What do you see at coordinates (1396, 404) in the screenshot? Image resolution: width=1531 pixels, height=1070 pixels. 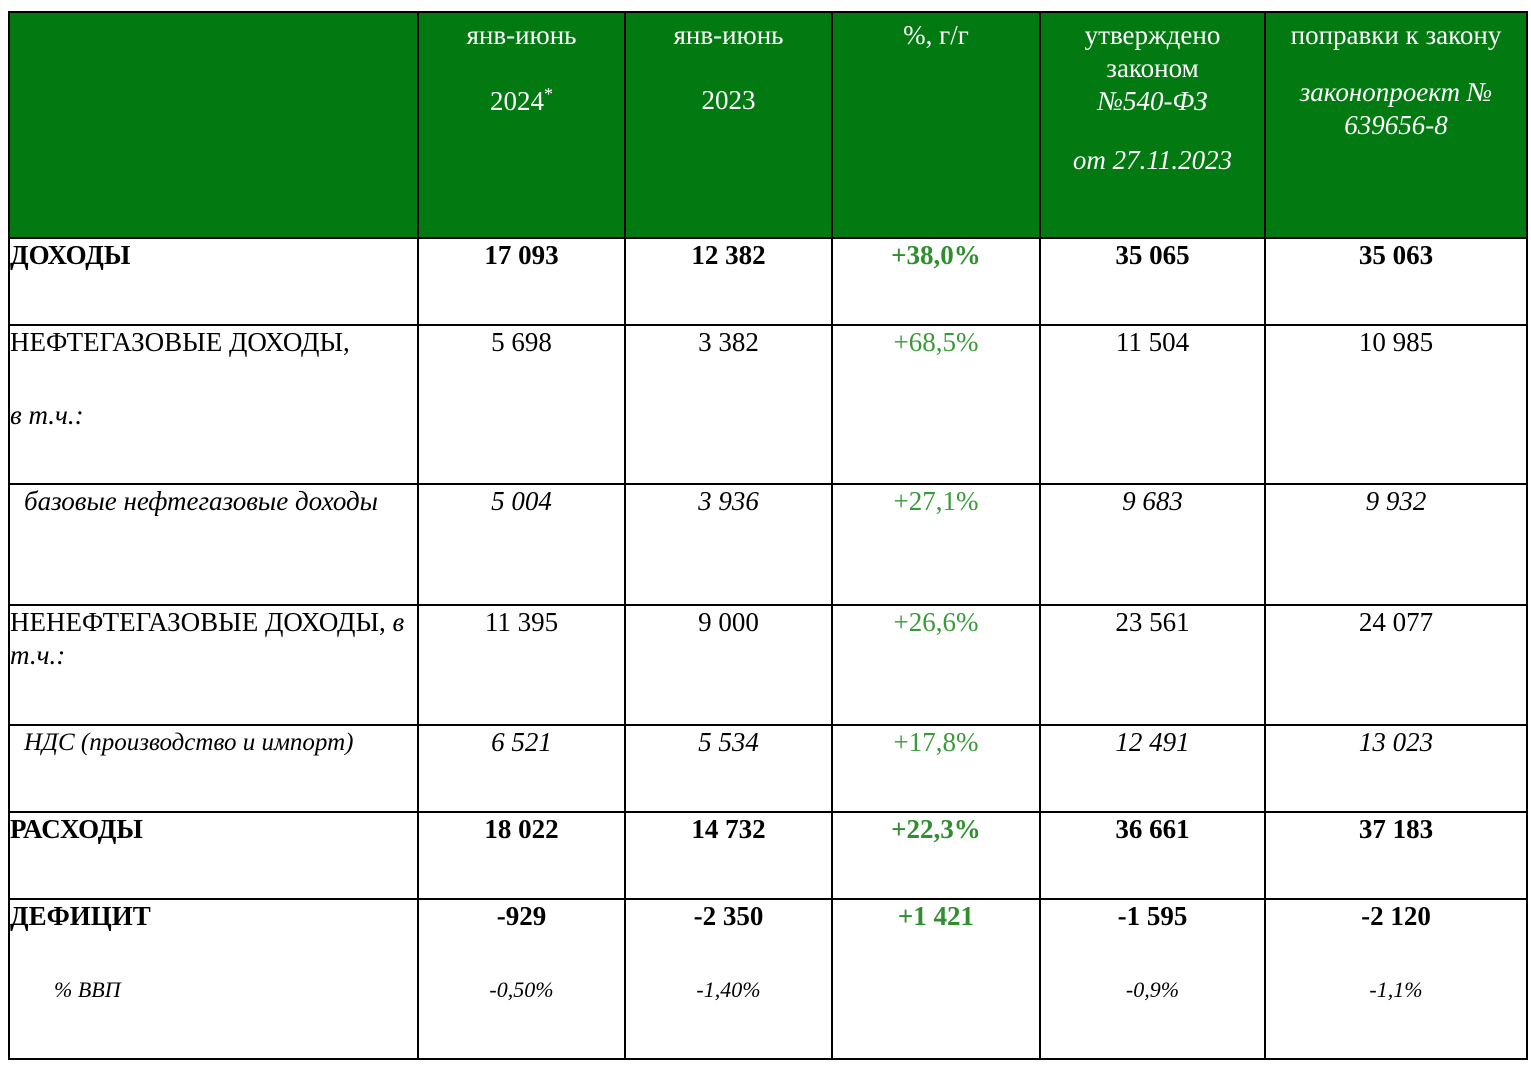 I see `value-amend: 10 985` at bounding box center [1396, 404].